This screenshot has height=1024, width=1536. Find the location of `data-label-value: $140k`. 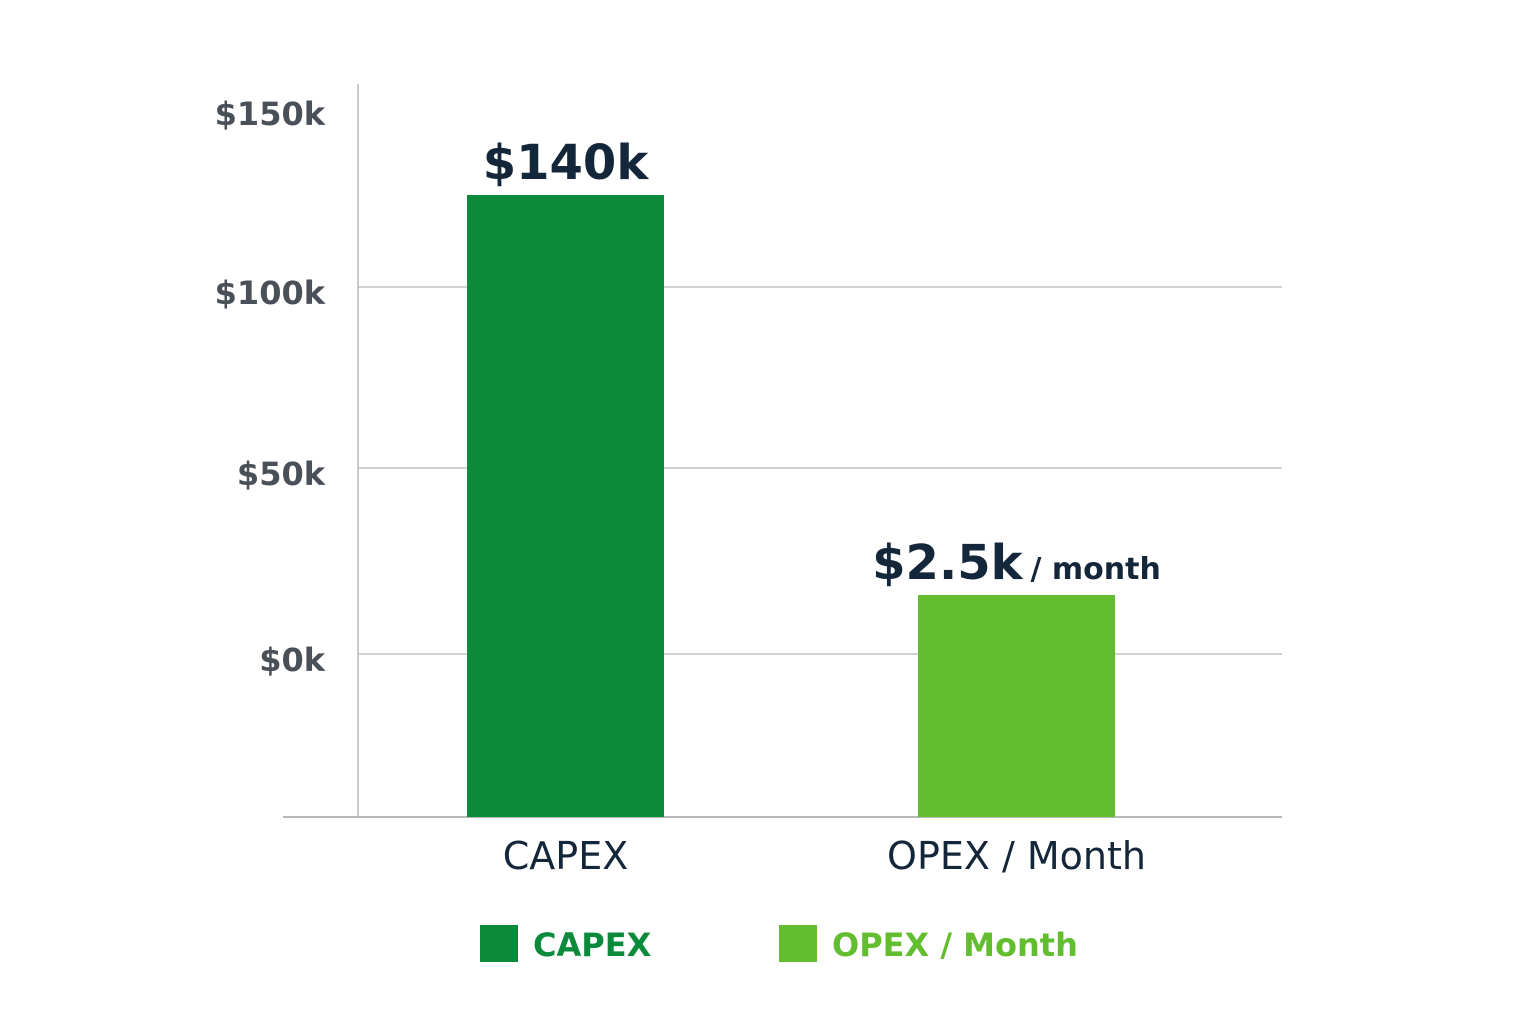

data-label-value: $140k is located at coordinates (566, 163).